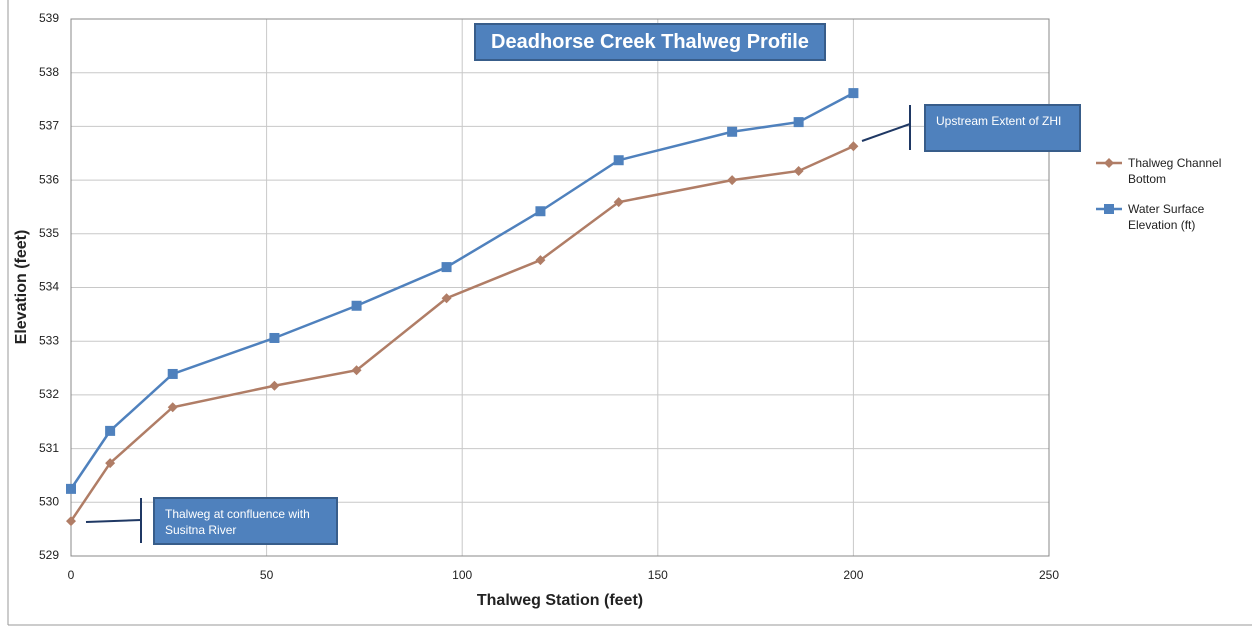  Describe the element at coordinates (71, 575) in the screenshot. I see `x-tick-label: 0` at that location.